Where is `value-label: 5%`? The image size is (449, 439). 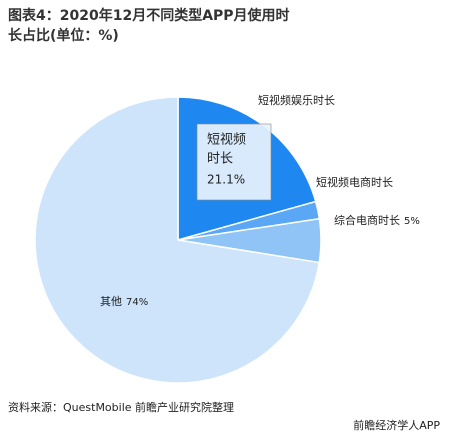 value-label: 5% is located at coordinates (412, 221).